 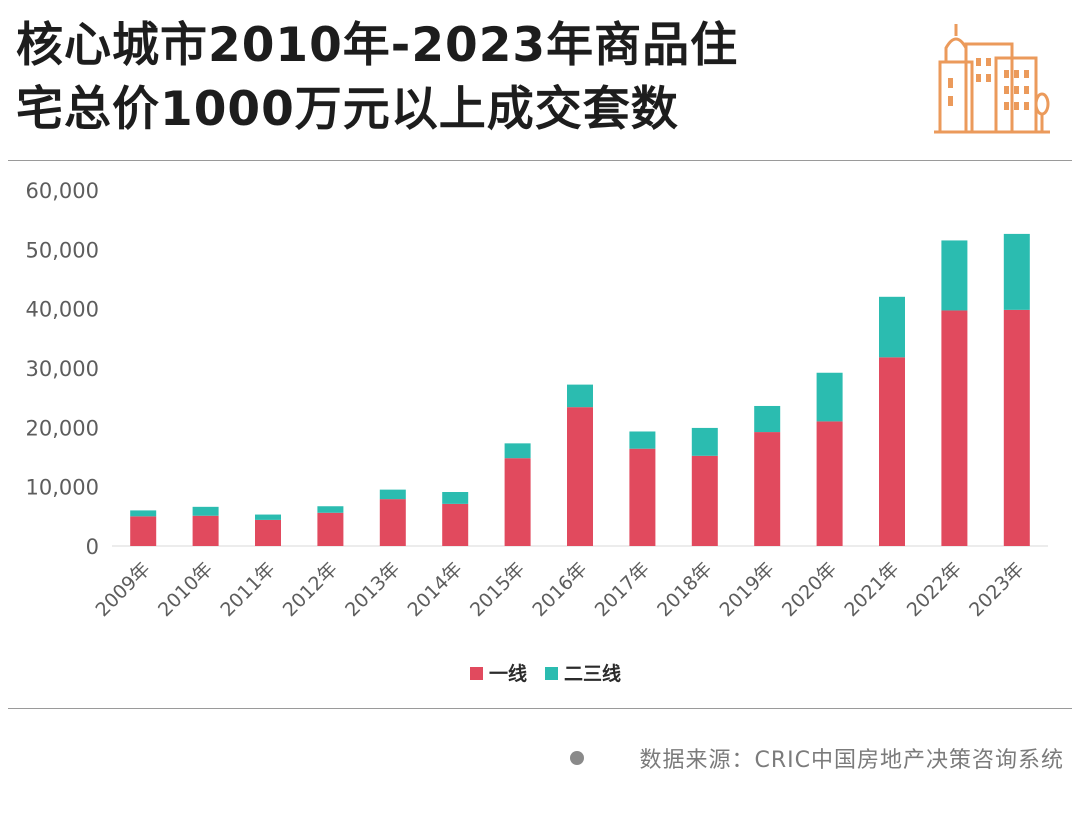 I want to click on x-tick-label: 2022年, so click(x=934, y=589).